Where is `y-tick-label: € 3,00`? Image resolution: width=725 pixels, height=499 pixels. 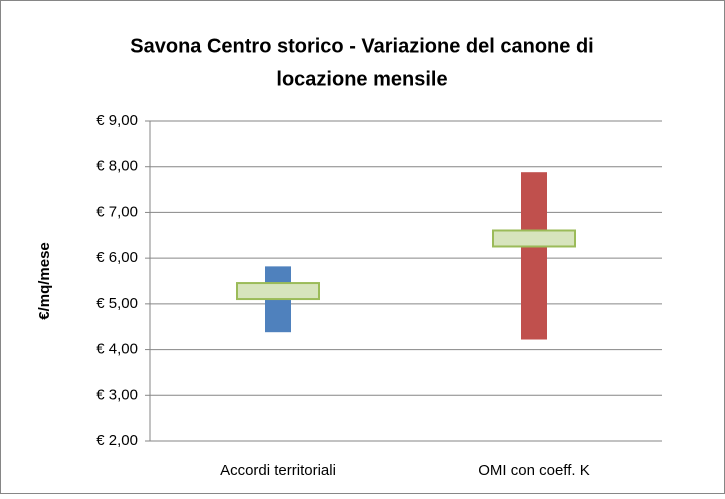
y-tick-label: € 3,00 is located at coordinates (117, 394).